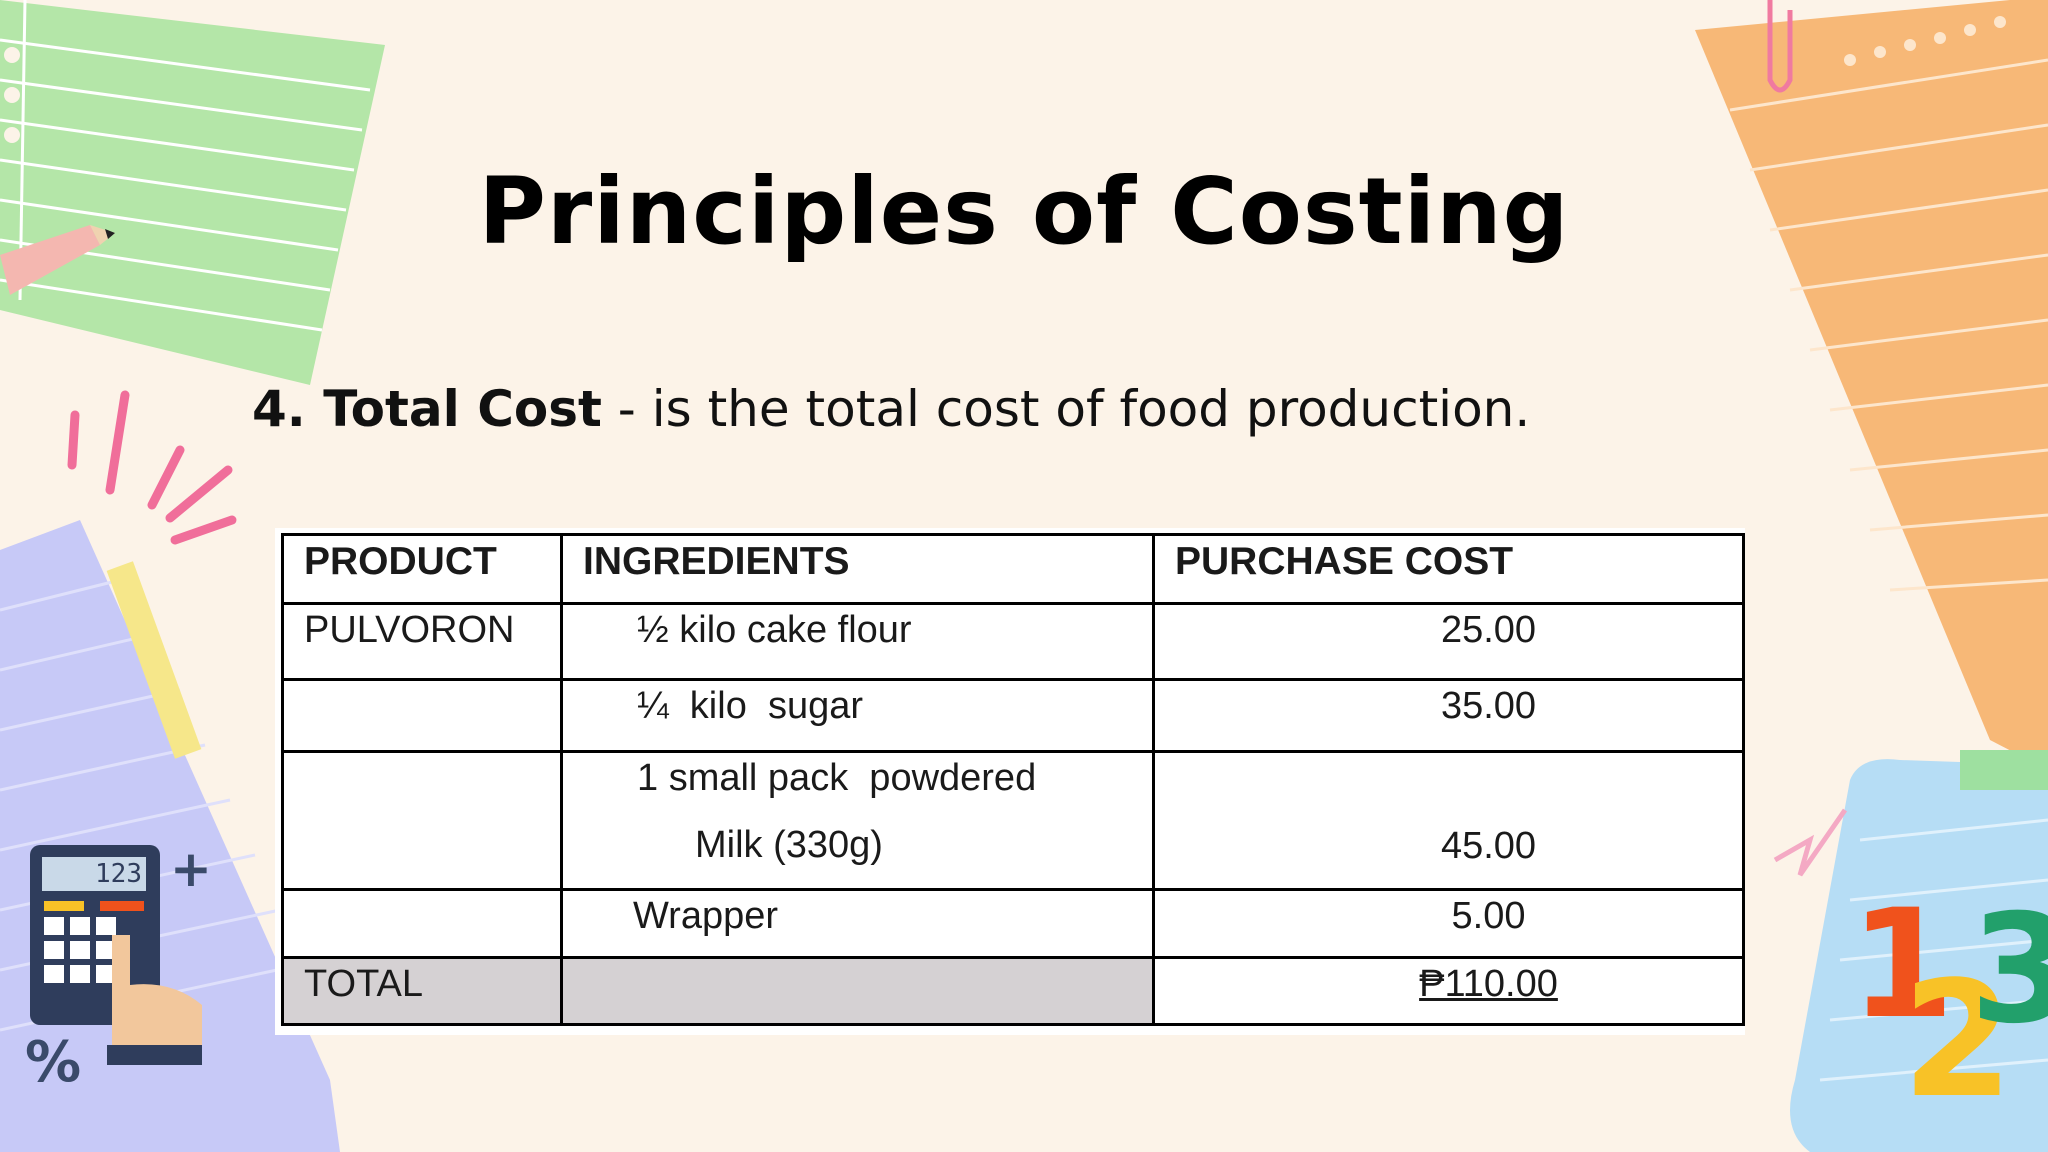  I want to click on table-total-row: TOTAL ₱110.00, so click(1013, 991).